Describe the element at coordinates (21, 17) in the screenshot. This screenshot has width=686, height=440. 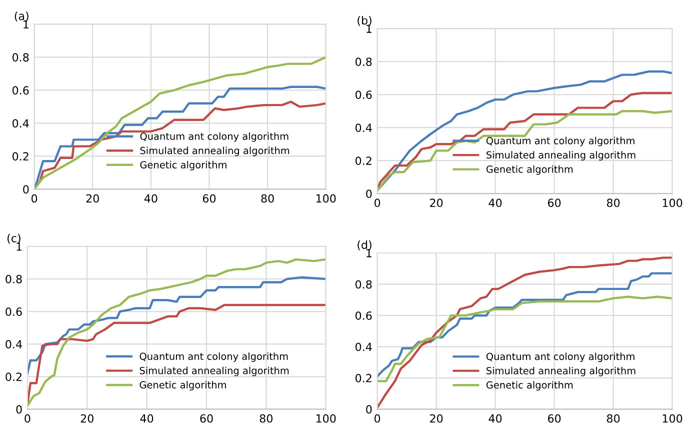
I see `chart-title: (a)` at that location.